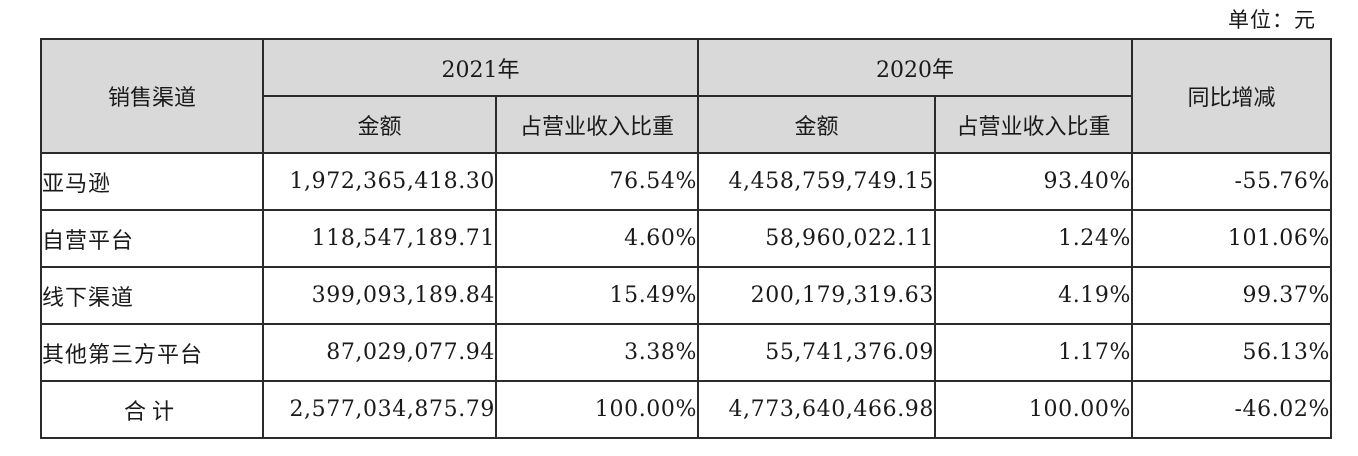  What do you see at coordinates (1033, 181) in the screenshot?
I see `share-2020: 93.40%` at bounding box center [1033, 181].